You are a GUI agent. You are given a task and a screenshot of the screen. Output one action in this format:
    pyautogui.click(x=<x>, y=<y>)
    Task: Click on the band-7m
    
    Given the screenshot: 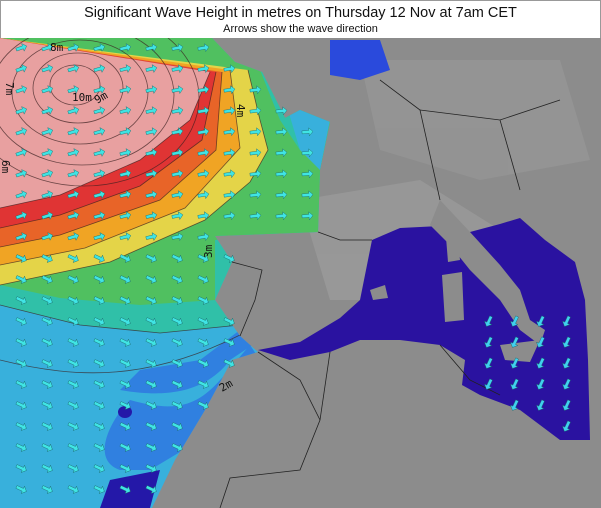 What is the action you would take?
    pyautogui.click(x=105, y=123)
    